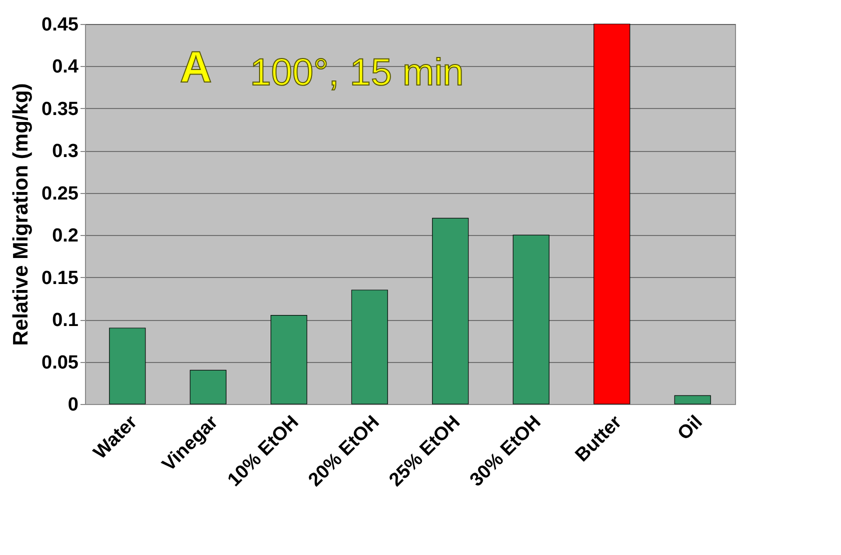 This screenshot has width=841, height=555. What do you see at coordinates (60, 193) in the screenshot?
I see `y-tick-label: 0.25` at bounding box center [60, 193].